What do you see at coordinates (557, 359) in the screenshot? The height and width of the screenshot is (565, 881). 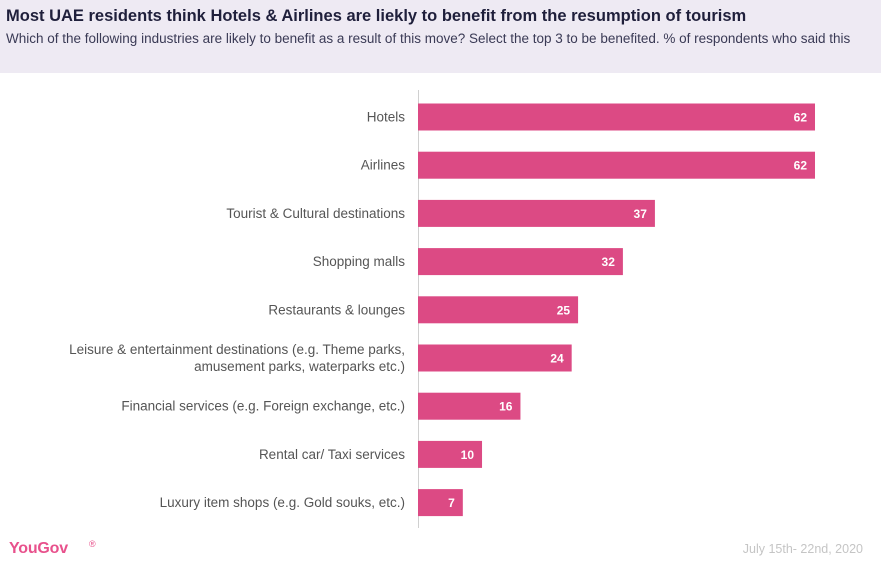 I see `data-label: 24` at bounding box center [557, 359].